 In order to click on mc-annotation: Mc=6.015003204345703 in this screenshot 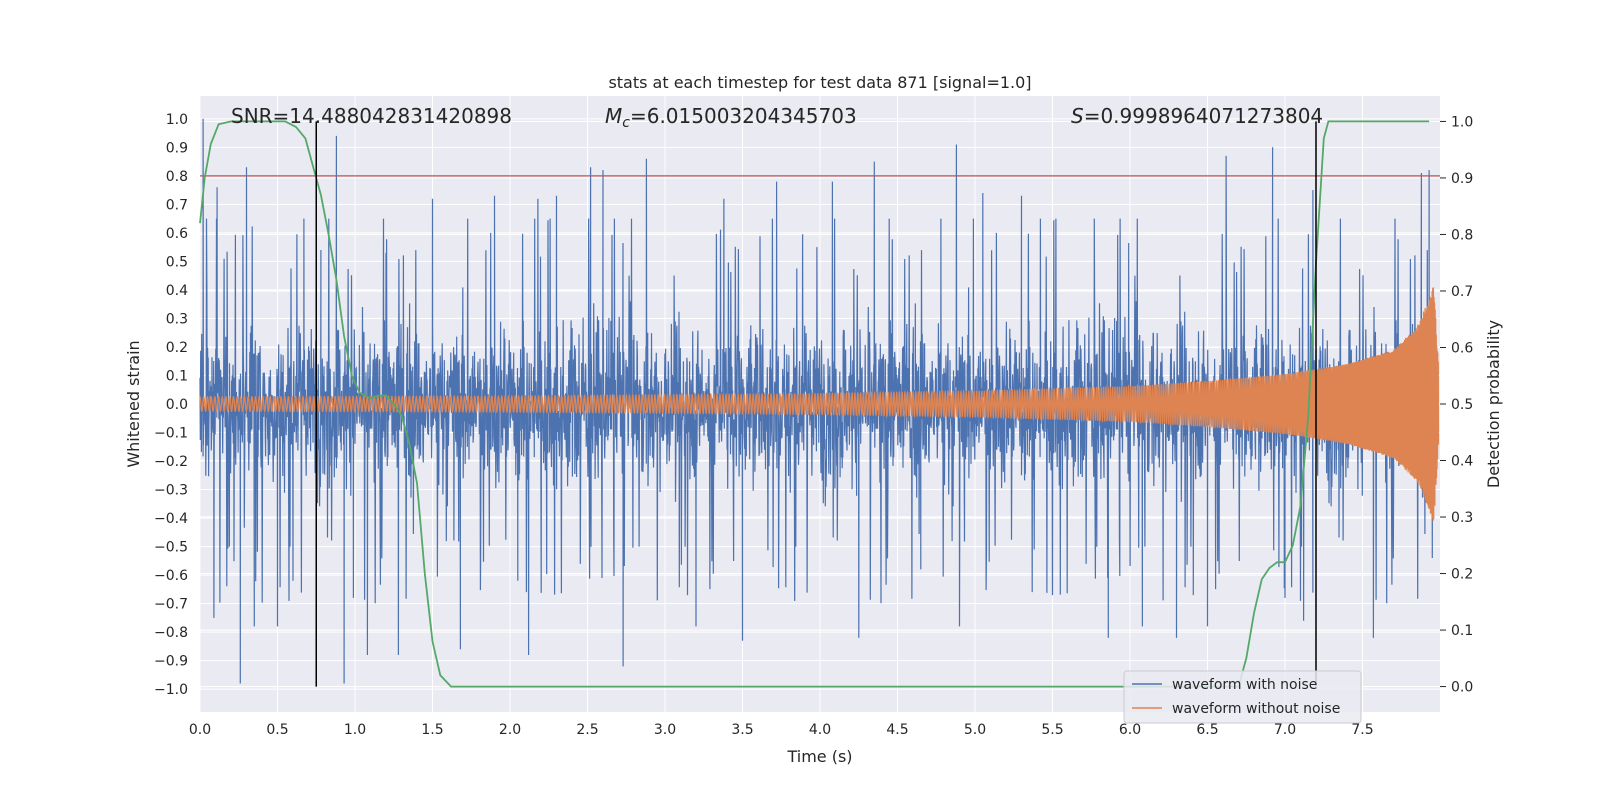, I will do `click(731, 117)`.